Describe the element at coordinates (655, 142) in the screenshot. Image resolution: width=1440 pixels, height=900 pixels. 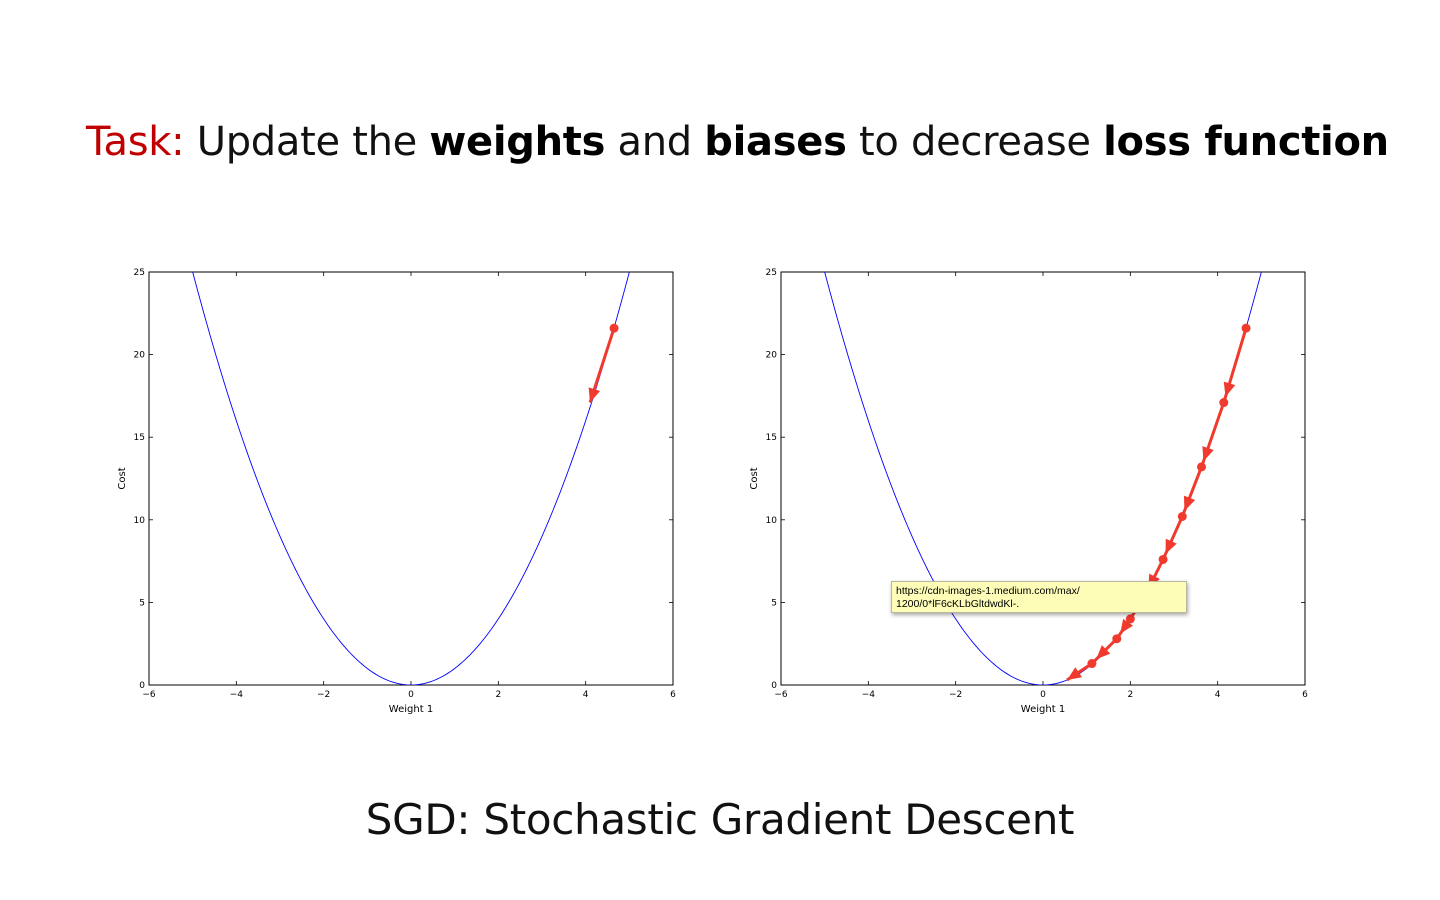
I see `title-text: and` at that location.